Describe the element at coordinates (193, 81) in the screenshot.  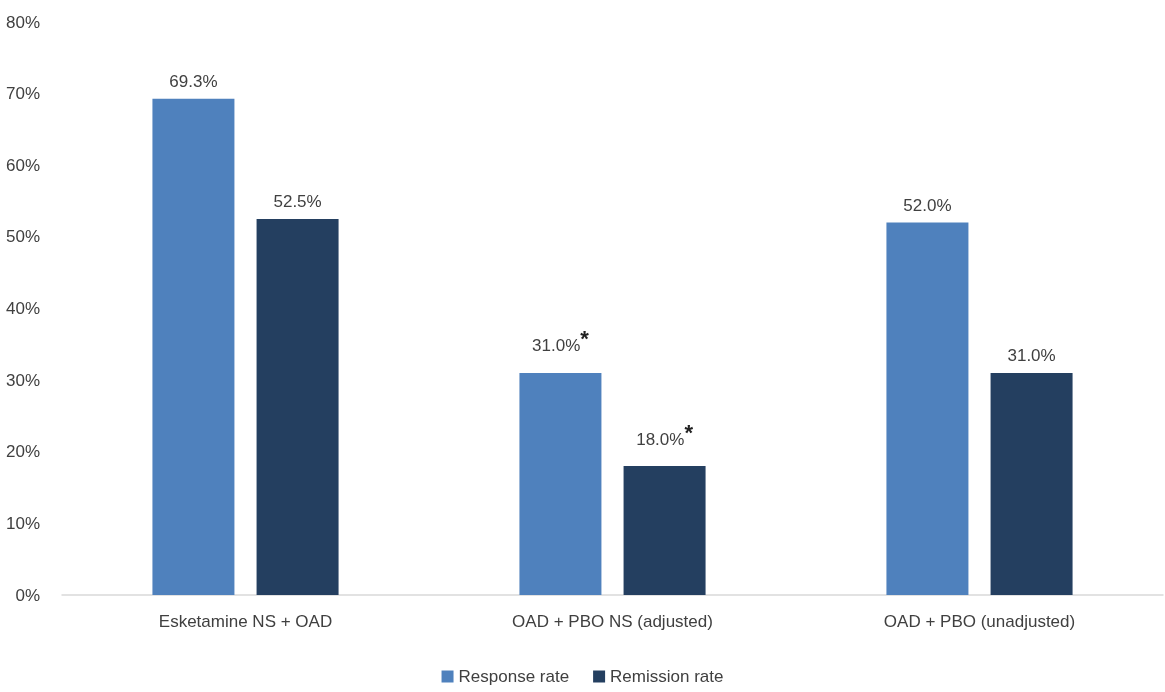
I see `data-label: 69.3%` at that location.